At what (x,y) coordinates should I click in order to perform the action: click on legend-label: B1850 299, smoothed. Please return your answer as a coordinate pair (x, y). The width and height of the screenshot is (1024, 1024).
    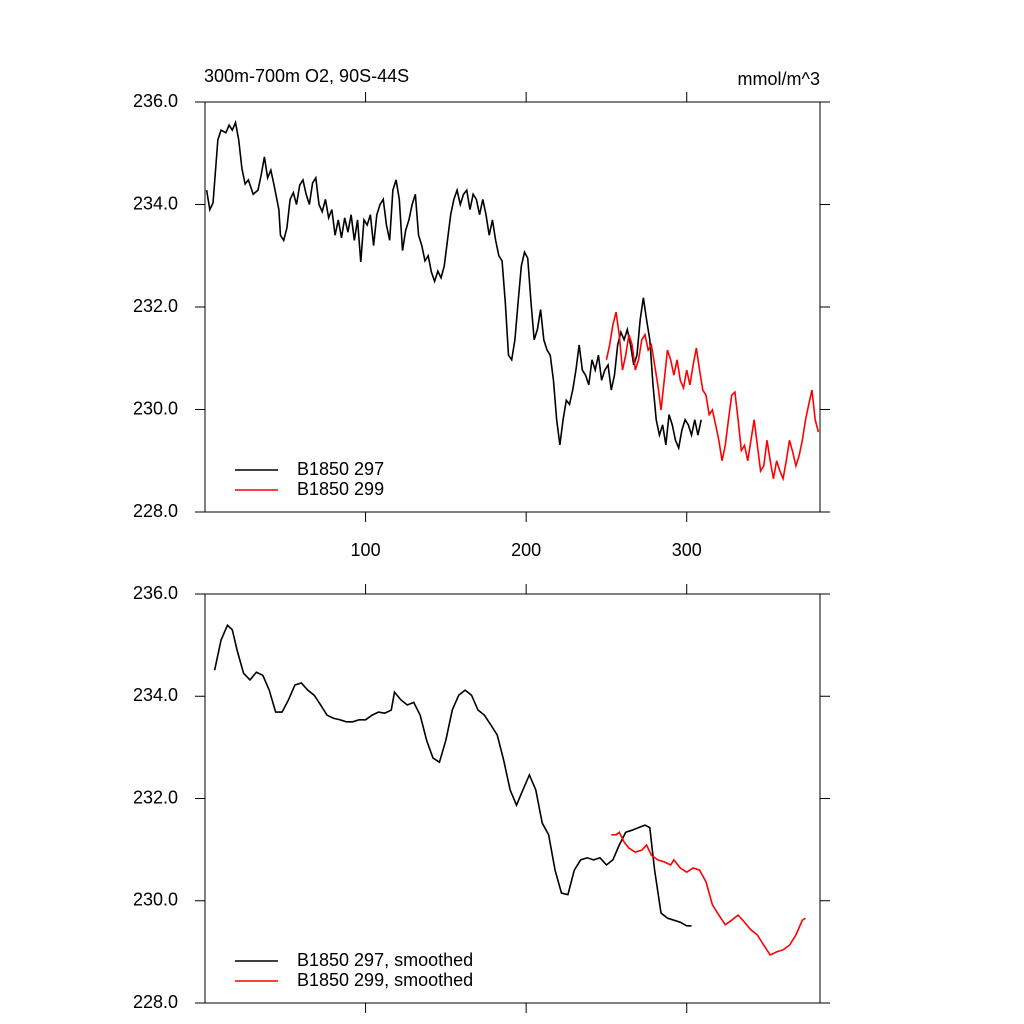
    Looking at the image, I should click on (385, 980).